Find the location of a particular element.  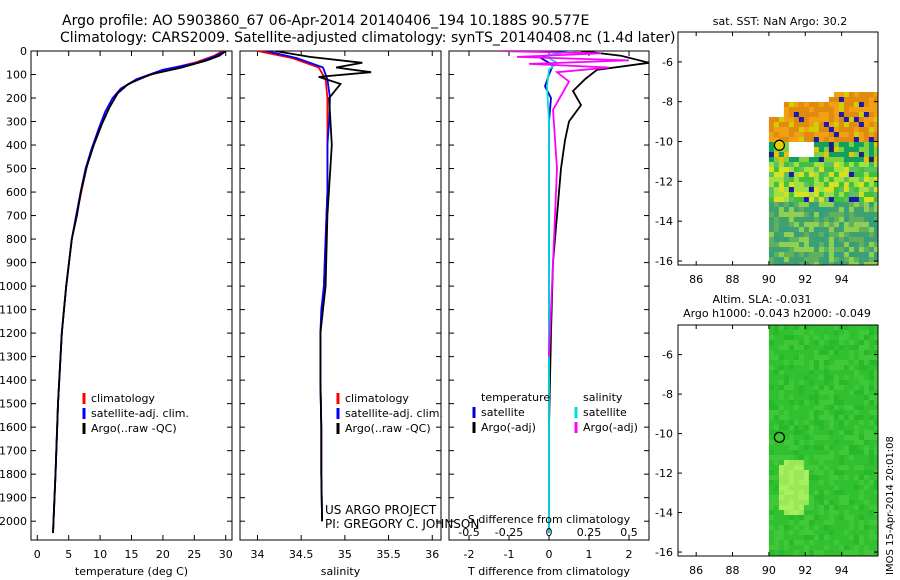

y-tick-label: 1200 is located at coordinates (13, 333).